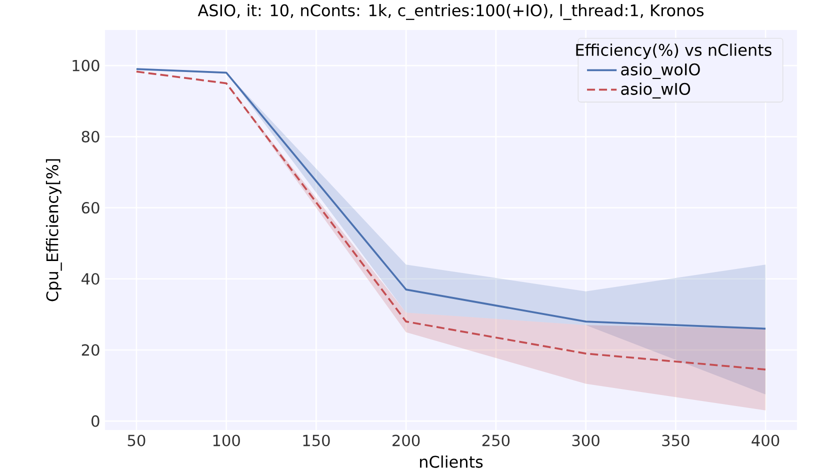 The width and height of the screenshot is (836, 474). What do you see at coordinates (766, 440) in the screenshot?
I see `x-tick-label: 400` at bounding box center [766, 440].